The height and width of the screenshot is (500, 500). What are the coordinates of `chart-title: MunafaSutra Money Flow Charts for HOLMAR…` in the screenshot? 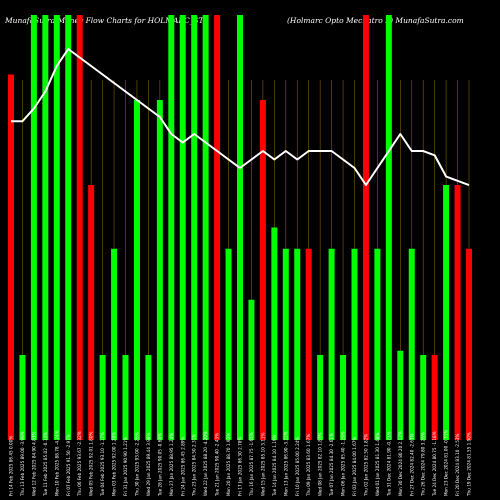 It's located at (104, 20).